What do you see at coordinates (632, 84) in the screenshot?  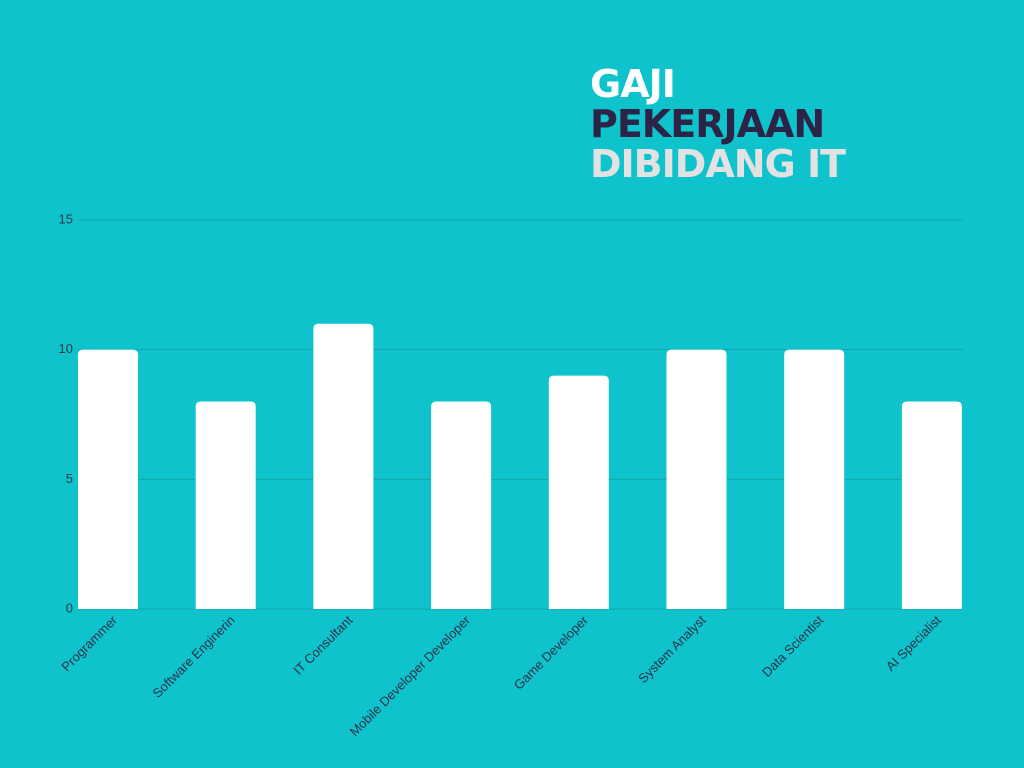 I see `title-line: GAJI` at bounding box center [632, 84].